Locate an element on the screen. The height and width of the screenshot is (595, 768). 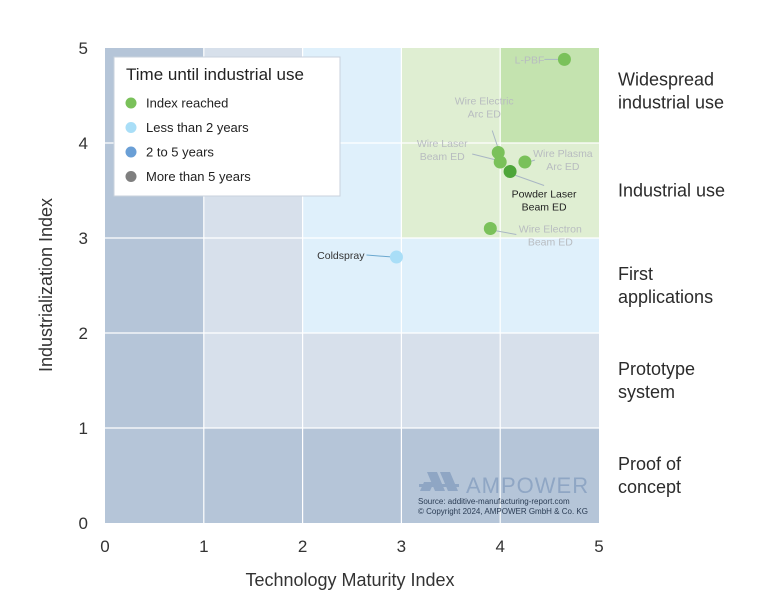
y-tick-label: 2 is located at coordinates (83, 333).